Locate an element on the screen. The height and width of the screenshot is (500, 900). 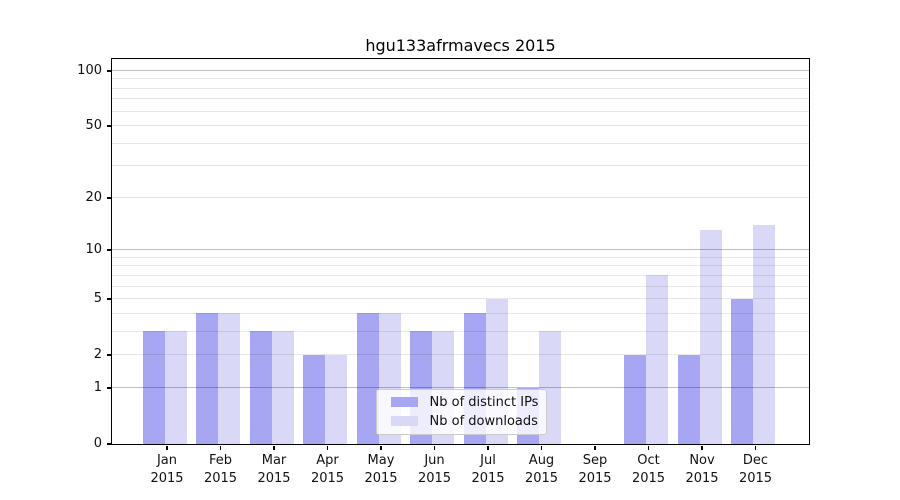
y-tick-label: 0 is located at coordinates (97, 443).